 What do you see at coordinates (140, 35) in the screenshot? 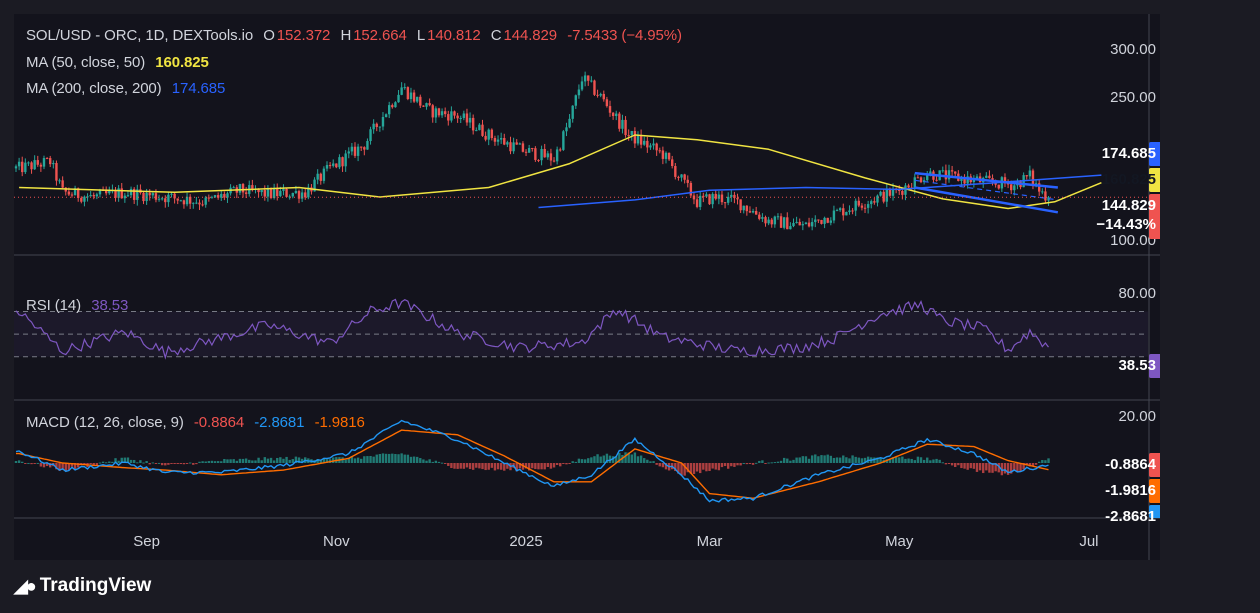
I see `symbol-label: SOL/USD - ORC, 1D, DEXTools.io` at bounding box center [140, 35].